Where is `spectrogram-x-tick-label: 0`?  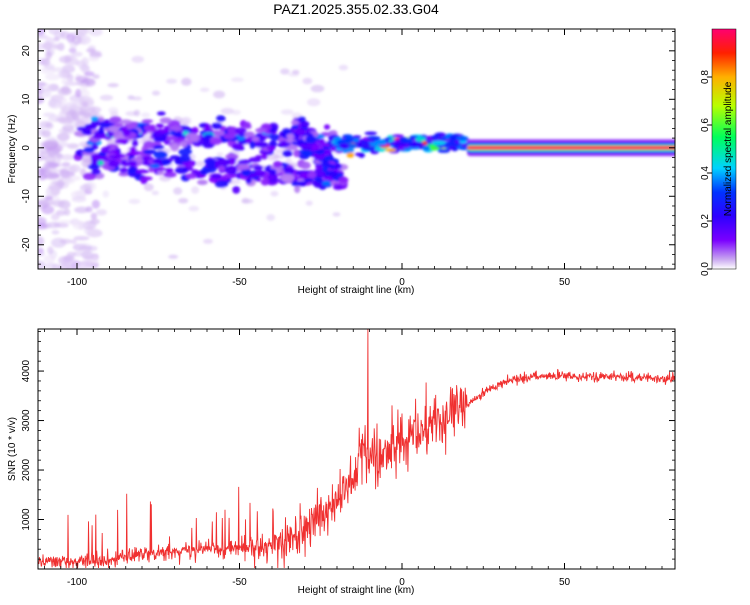
spectrogram-x-tick-label: 0 is located at coordinates (402, 282).